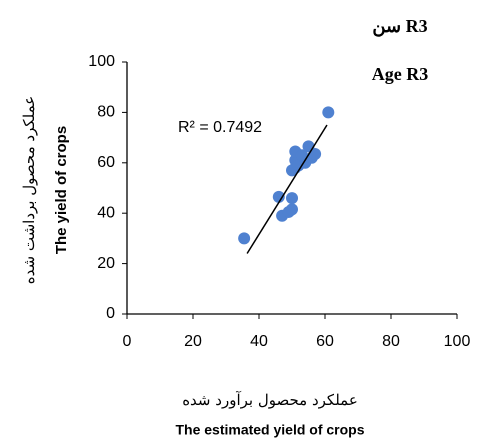  What do you see at coordinates (106, 263) in the screenshot?
I see `y-tick-label: 20` at bounding box center [106, 263].